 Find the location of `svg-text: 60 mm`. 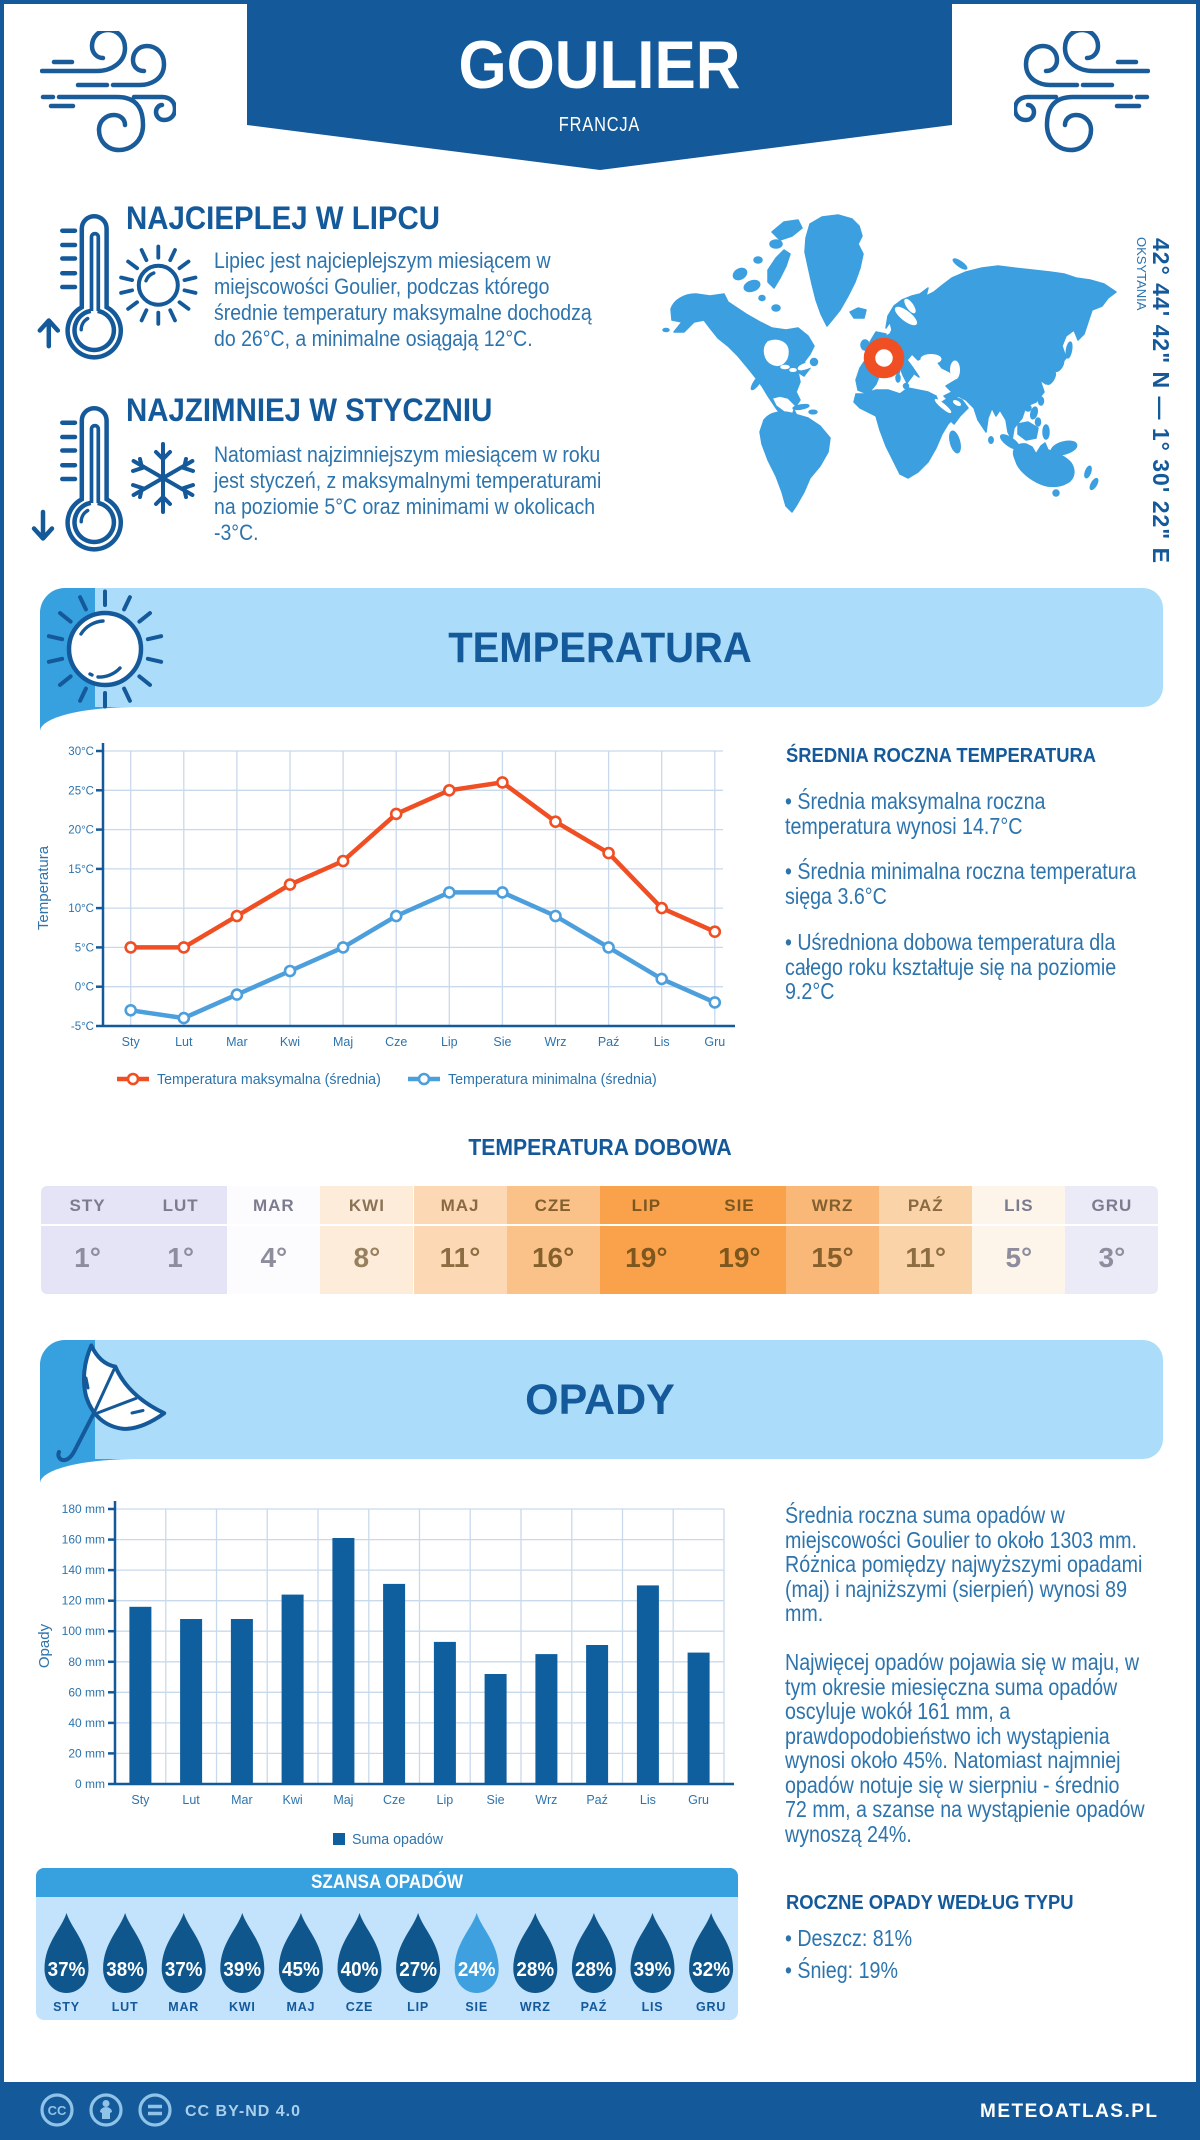

svg-text: 60 mm is located at coordinates (86, 1692).